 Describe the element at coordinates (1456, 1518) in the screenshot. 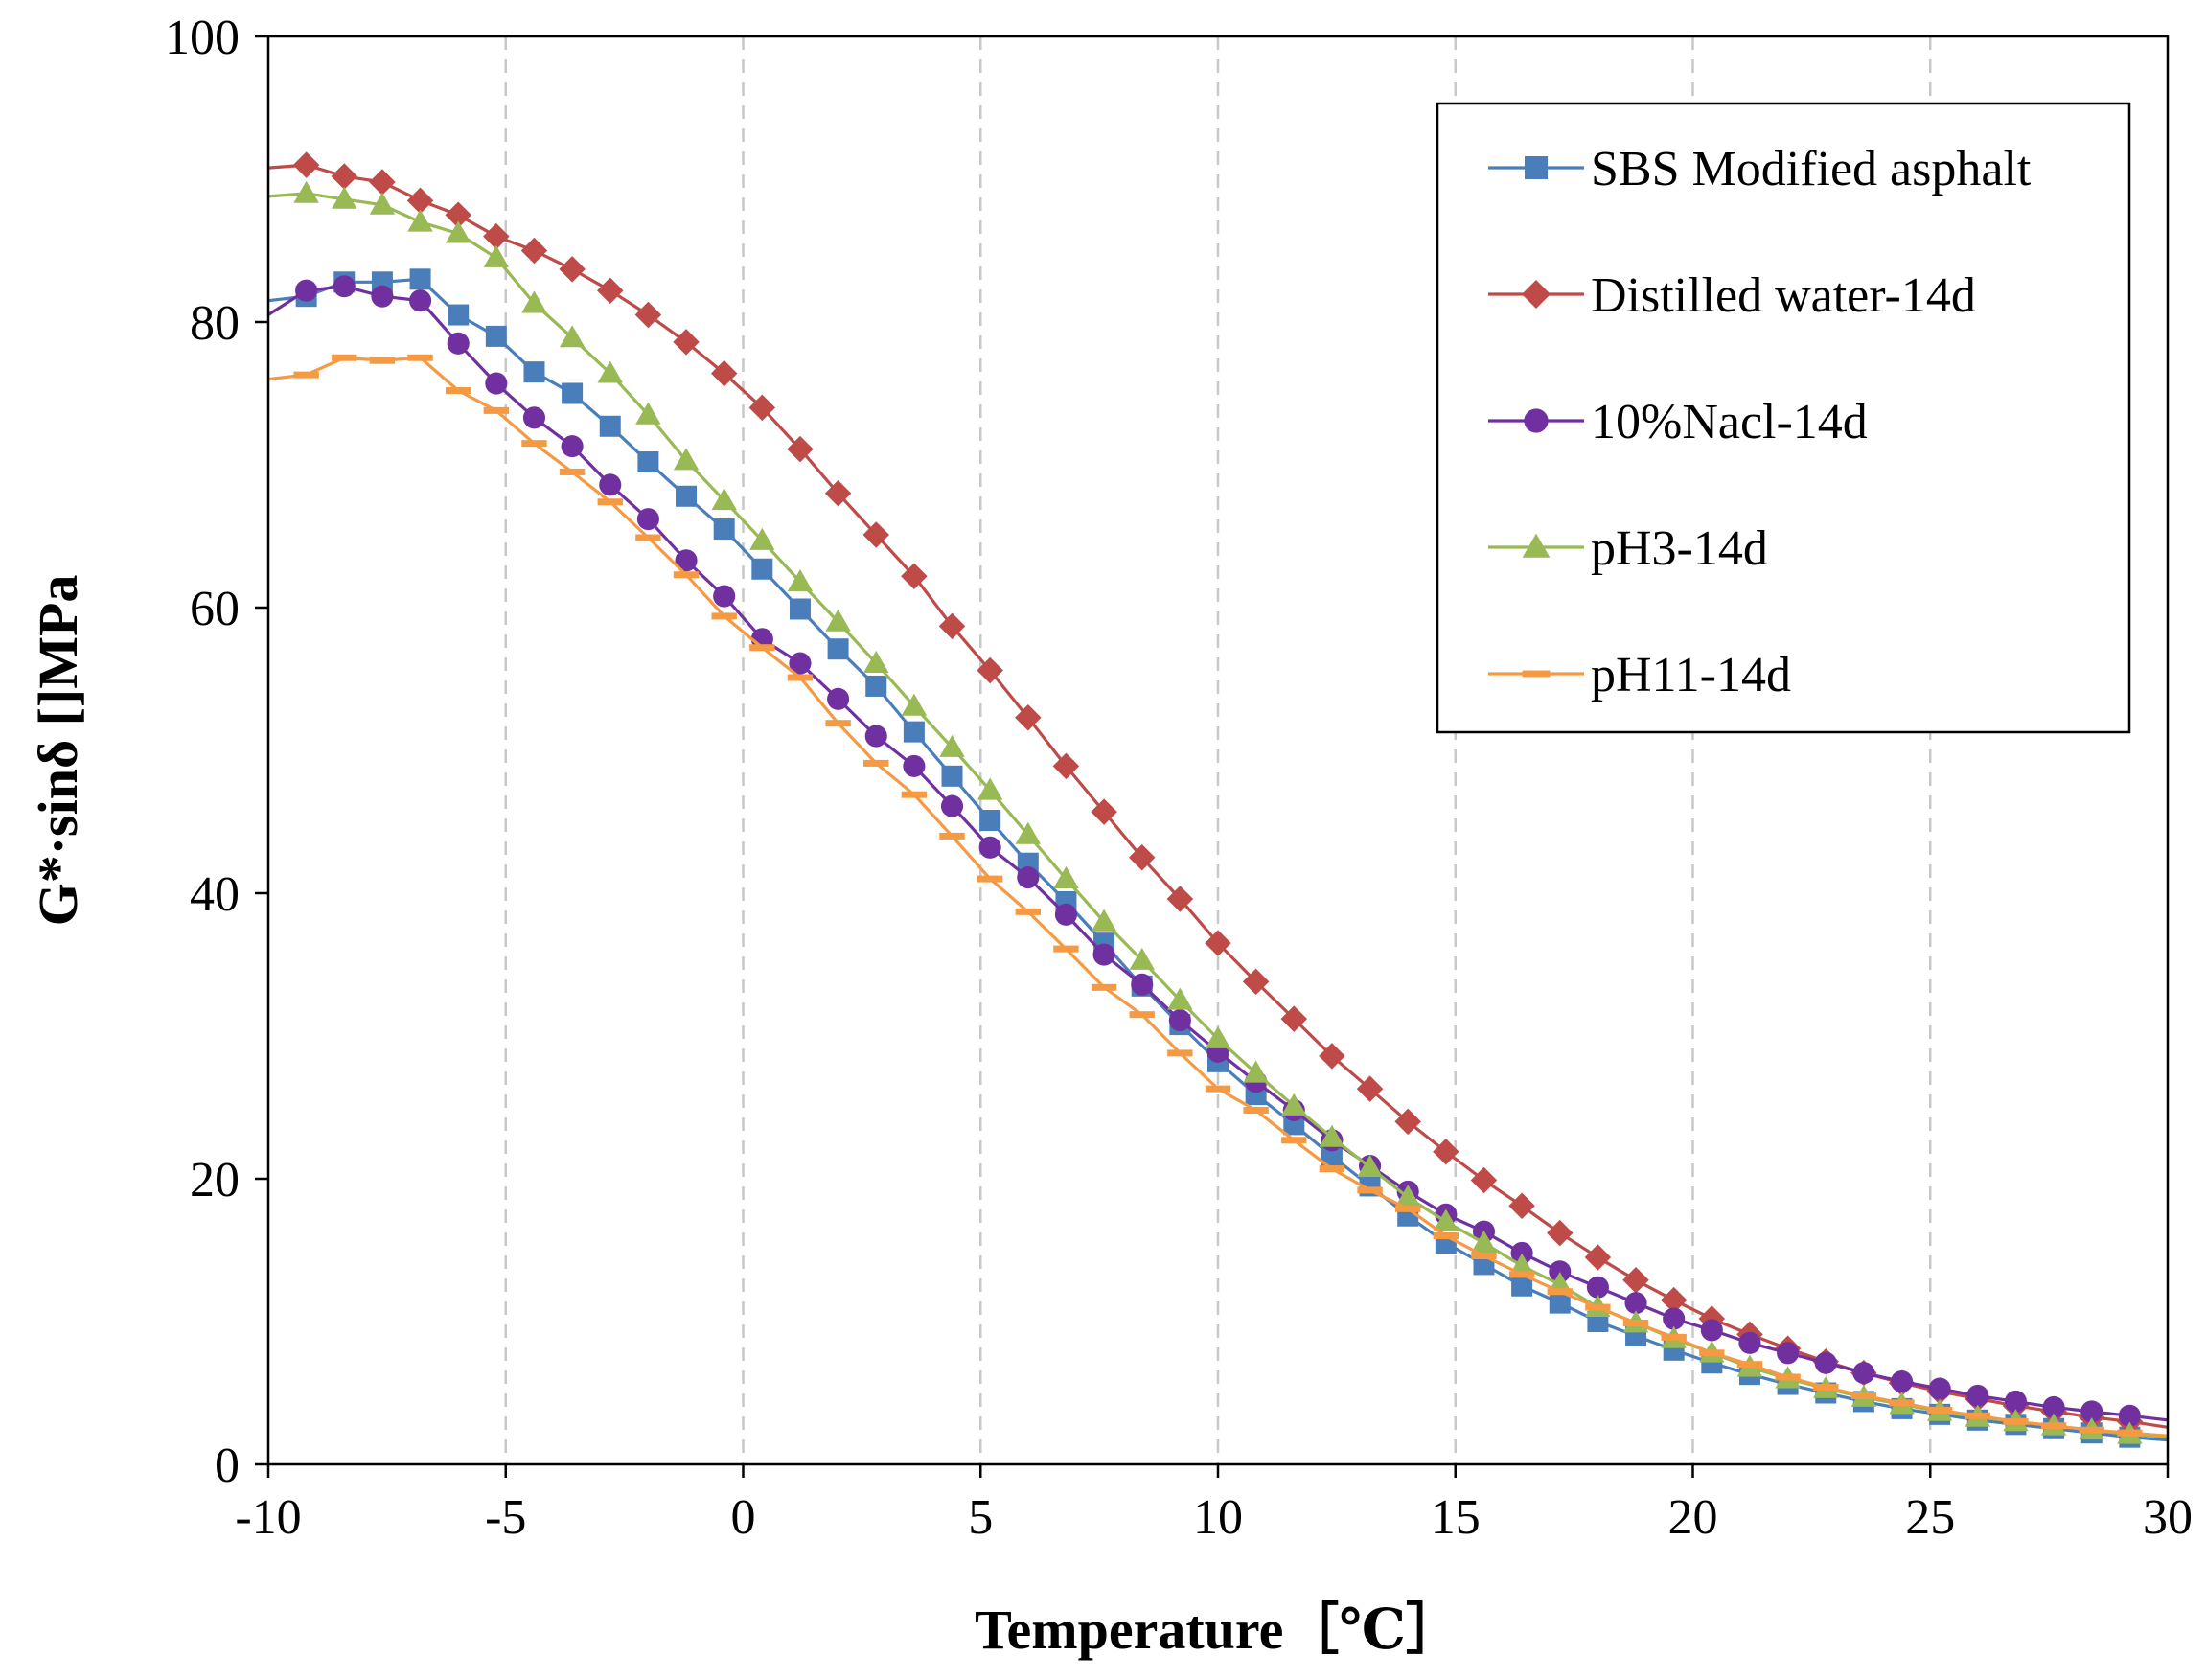

I see `x-tick-label: 15` at that location.